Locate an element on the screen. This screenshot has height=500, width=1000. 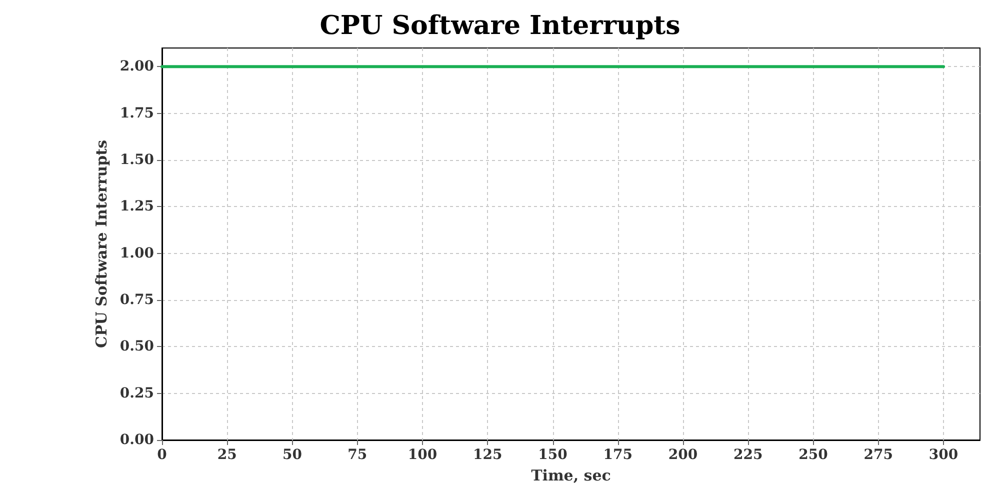
y-tick-label: 1.00 is located at coordinates (137, 253).